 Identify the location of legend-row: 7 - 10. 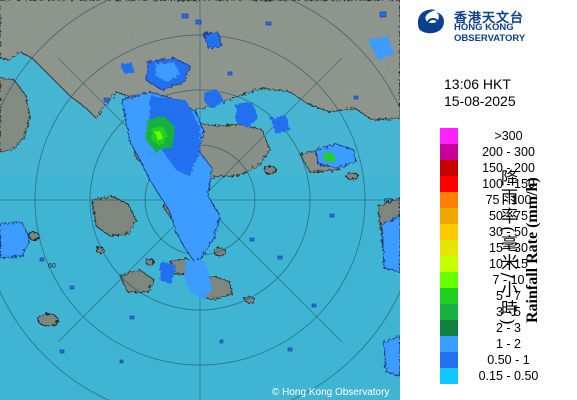
(508, 280).